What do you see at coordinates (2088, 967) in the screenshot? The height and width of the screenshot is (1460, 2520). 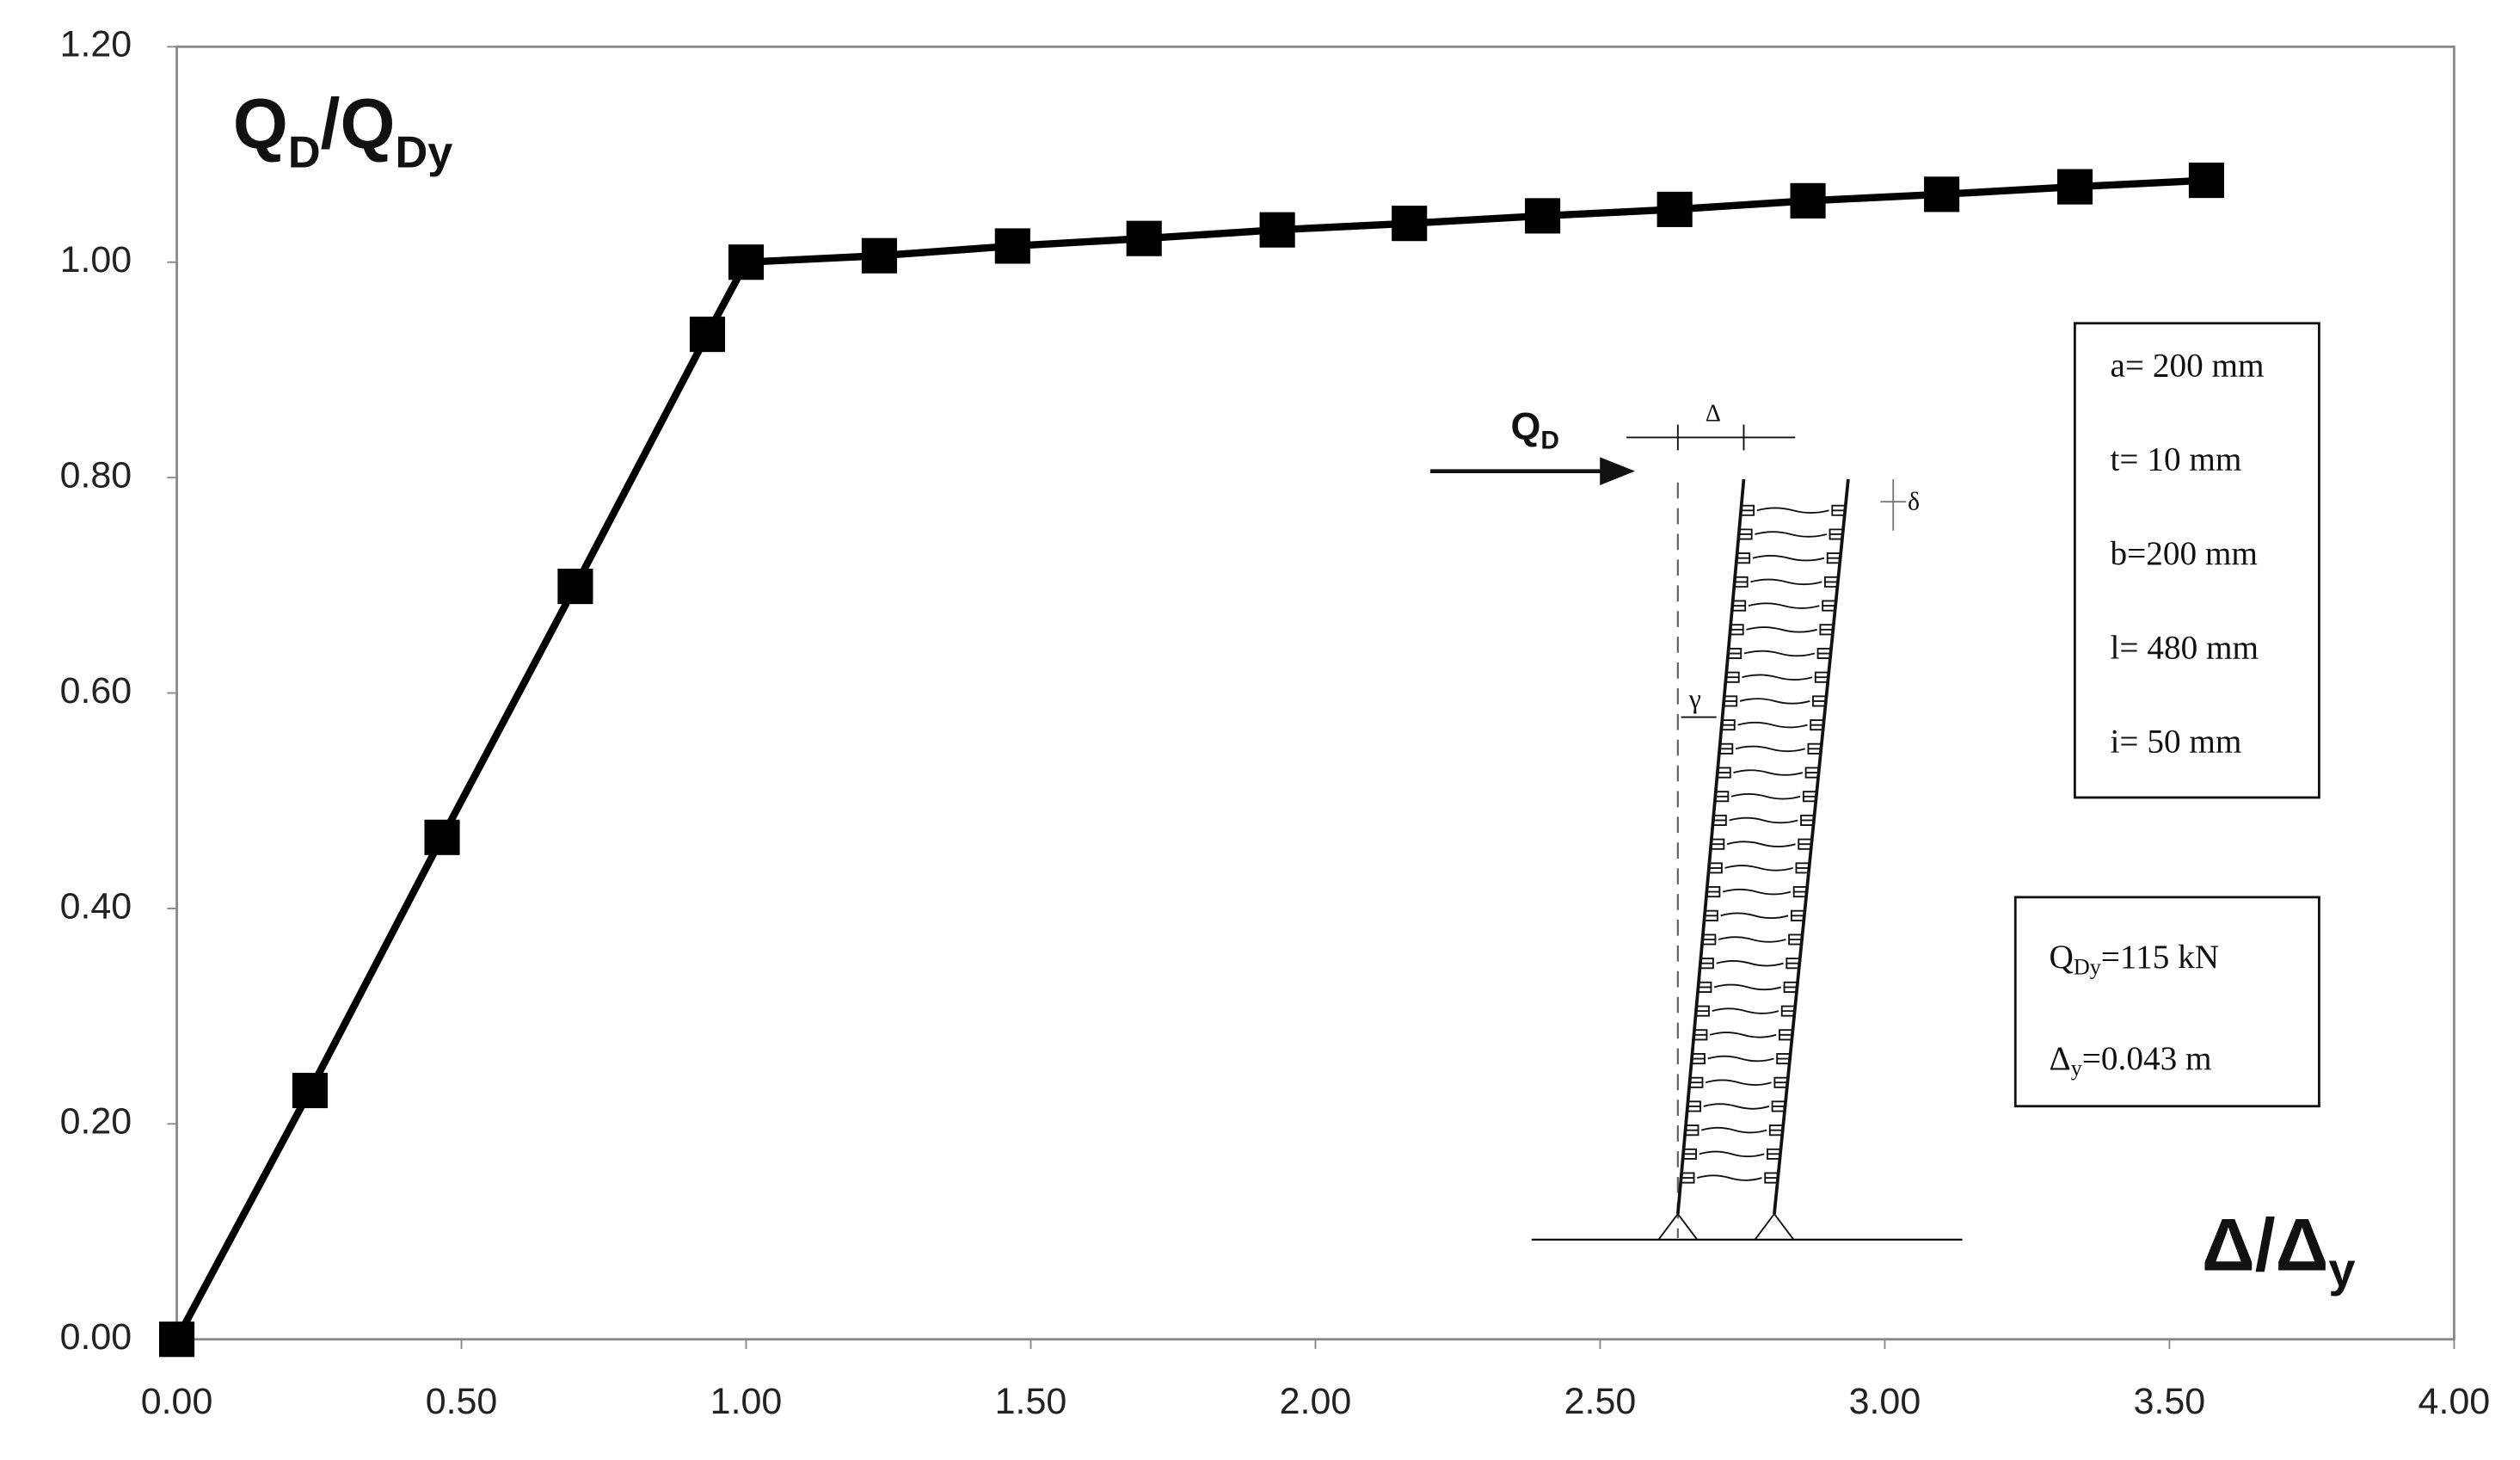 I see `text-part: Dy` at bounding box center [2088, 967].